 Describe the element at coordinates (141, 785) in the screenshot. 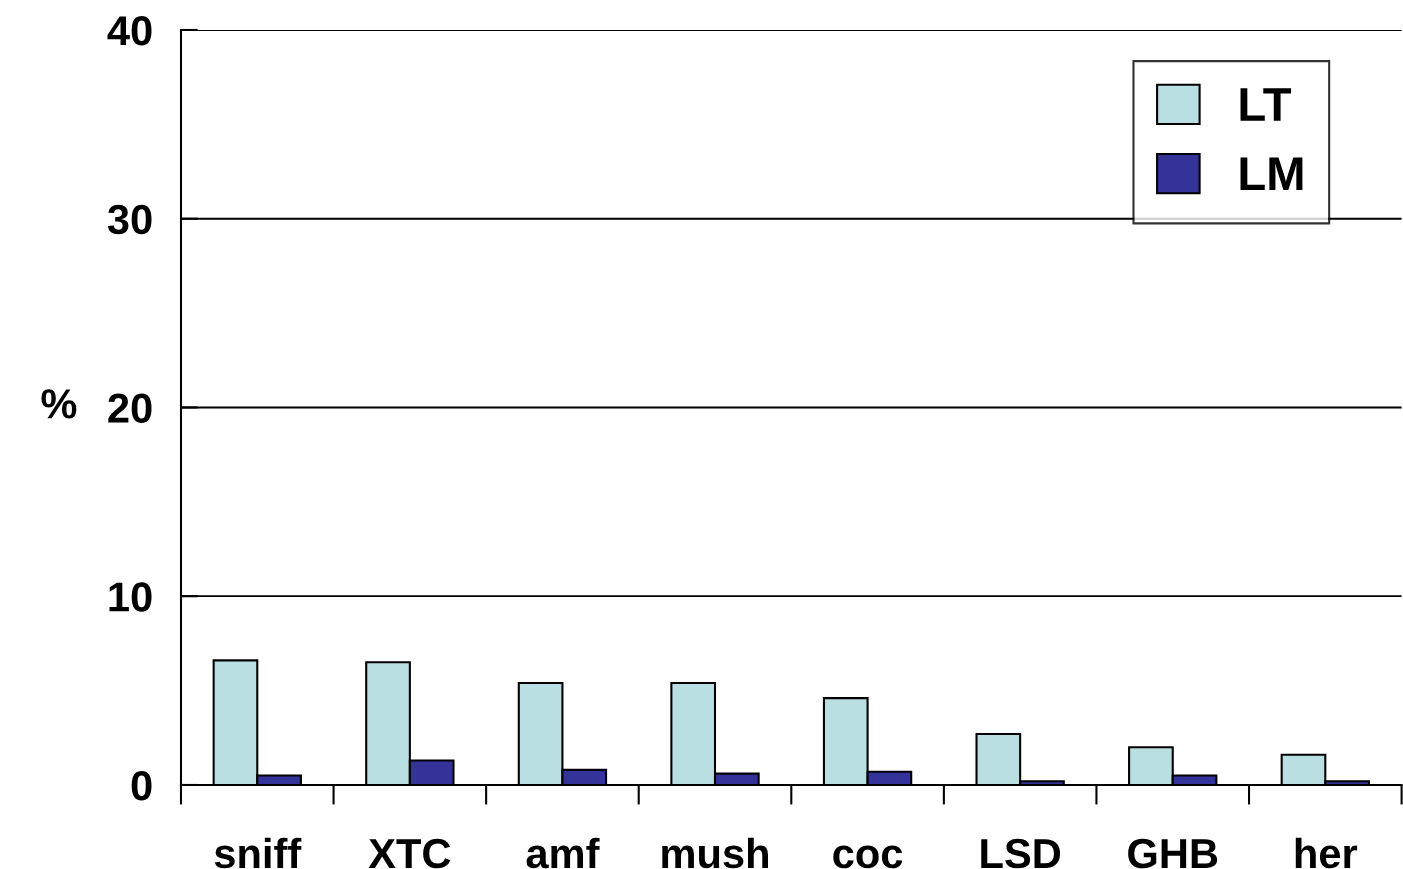

I see `y-tick-label: 0` at that location.